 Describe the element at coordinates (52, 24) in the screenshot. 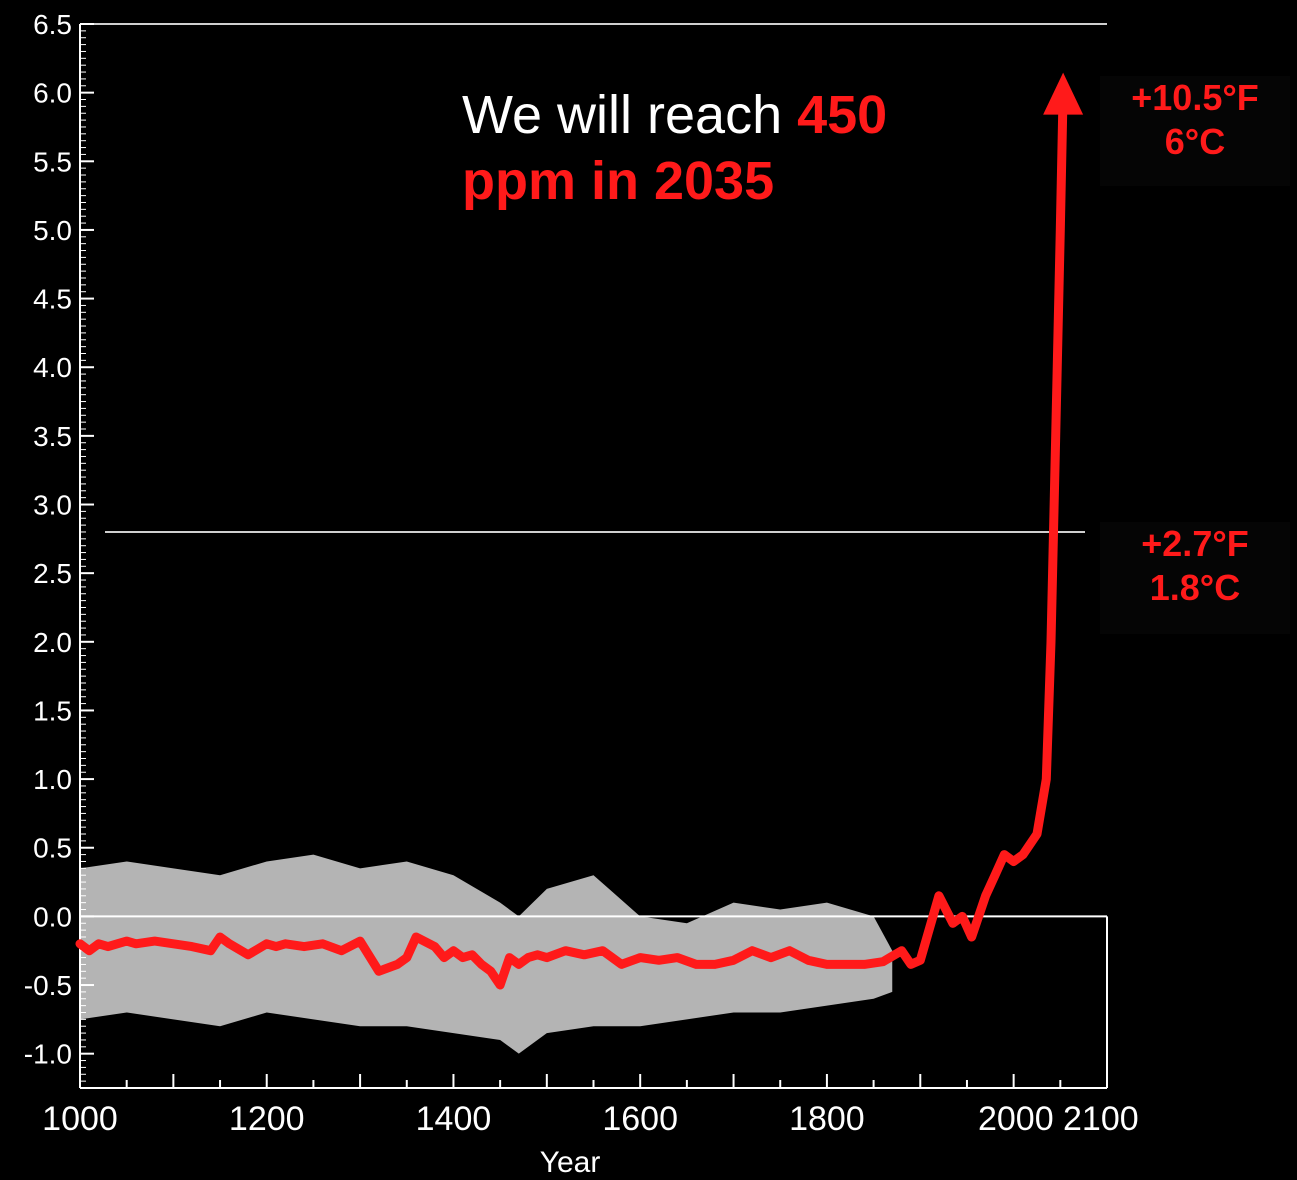

I see `y-tick-label: 6.5` at that location.